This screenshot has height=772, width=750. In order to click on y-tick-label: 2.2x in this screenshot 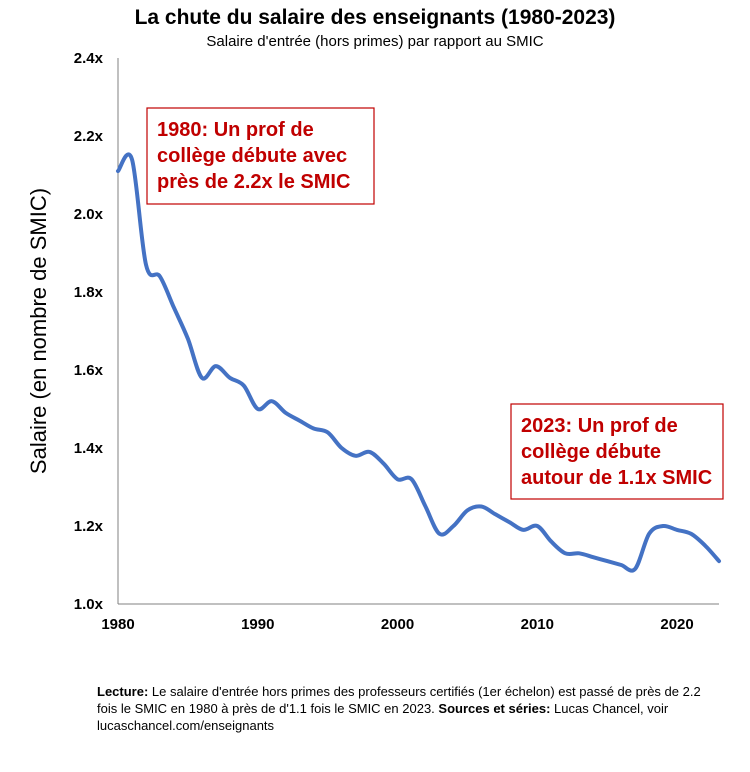, I will do `click(89, 136)`.